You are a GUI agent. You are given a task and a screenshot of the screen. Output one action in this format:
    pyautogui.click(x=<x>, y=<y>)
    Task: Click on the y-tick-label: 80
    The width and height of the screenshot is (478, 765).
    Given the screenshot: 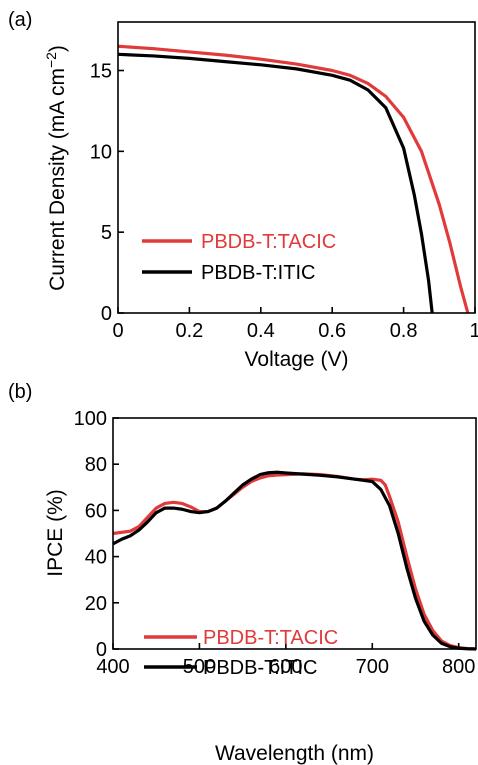 What is the action you would take?
    pyautogui.click(x=96, y=465)
    